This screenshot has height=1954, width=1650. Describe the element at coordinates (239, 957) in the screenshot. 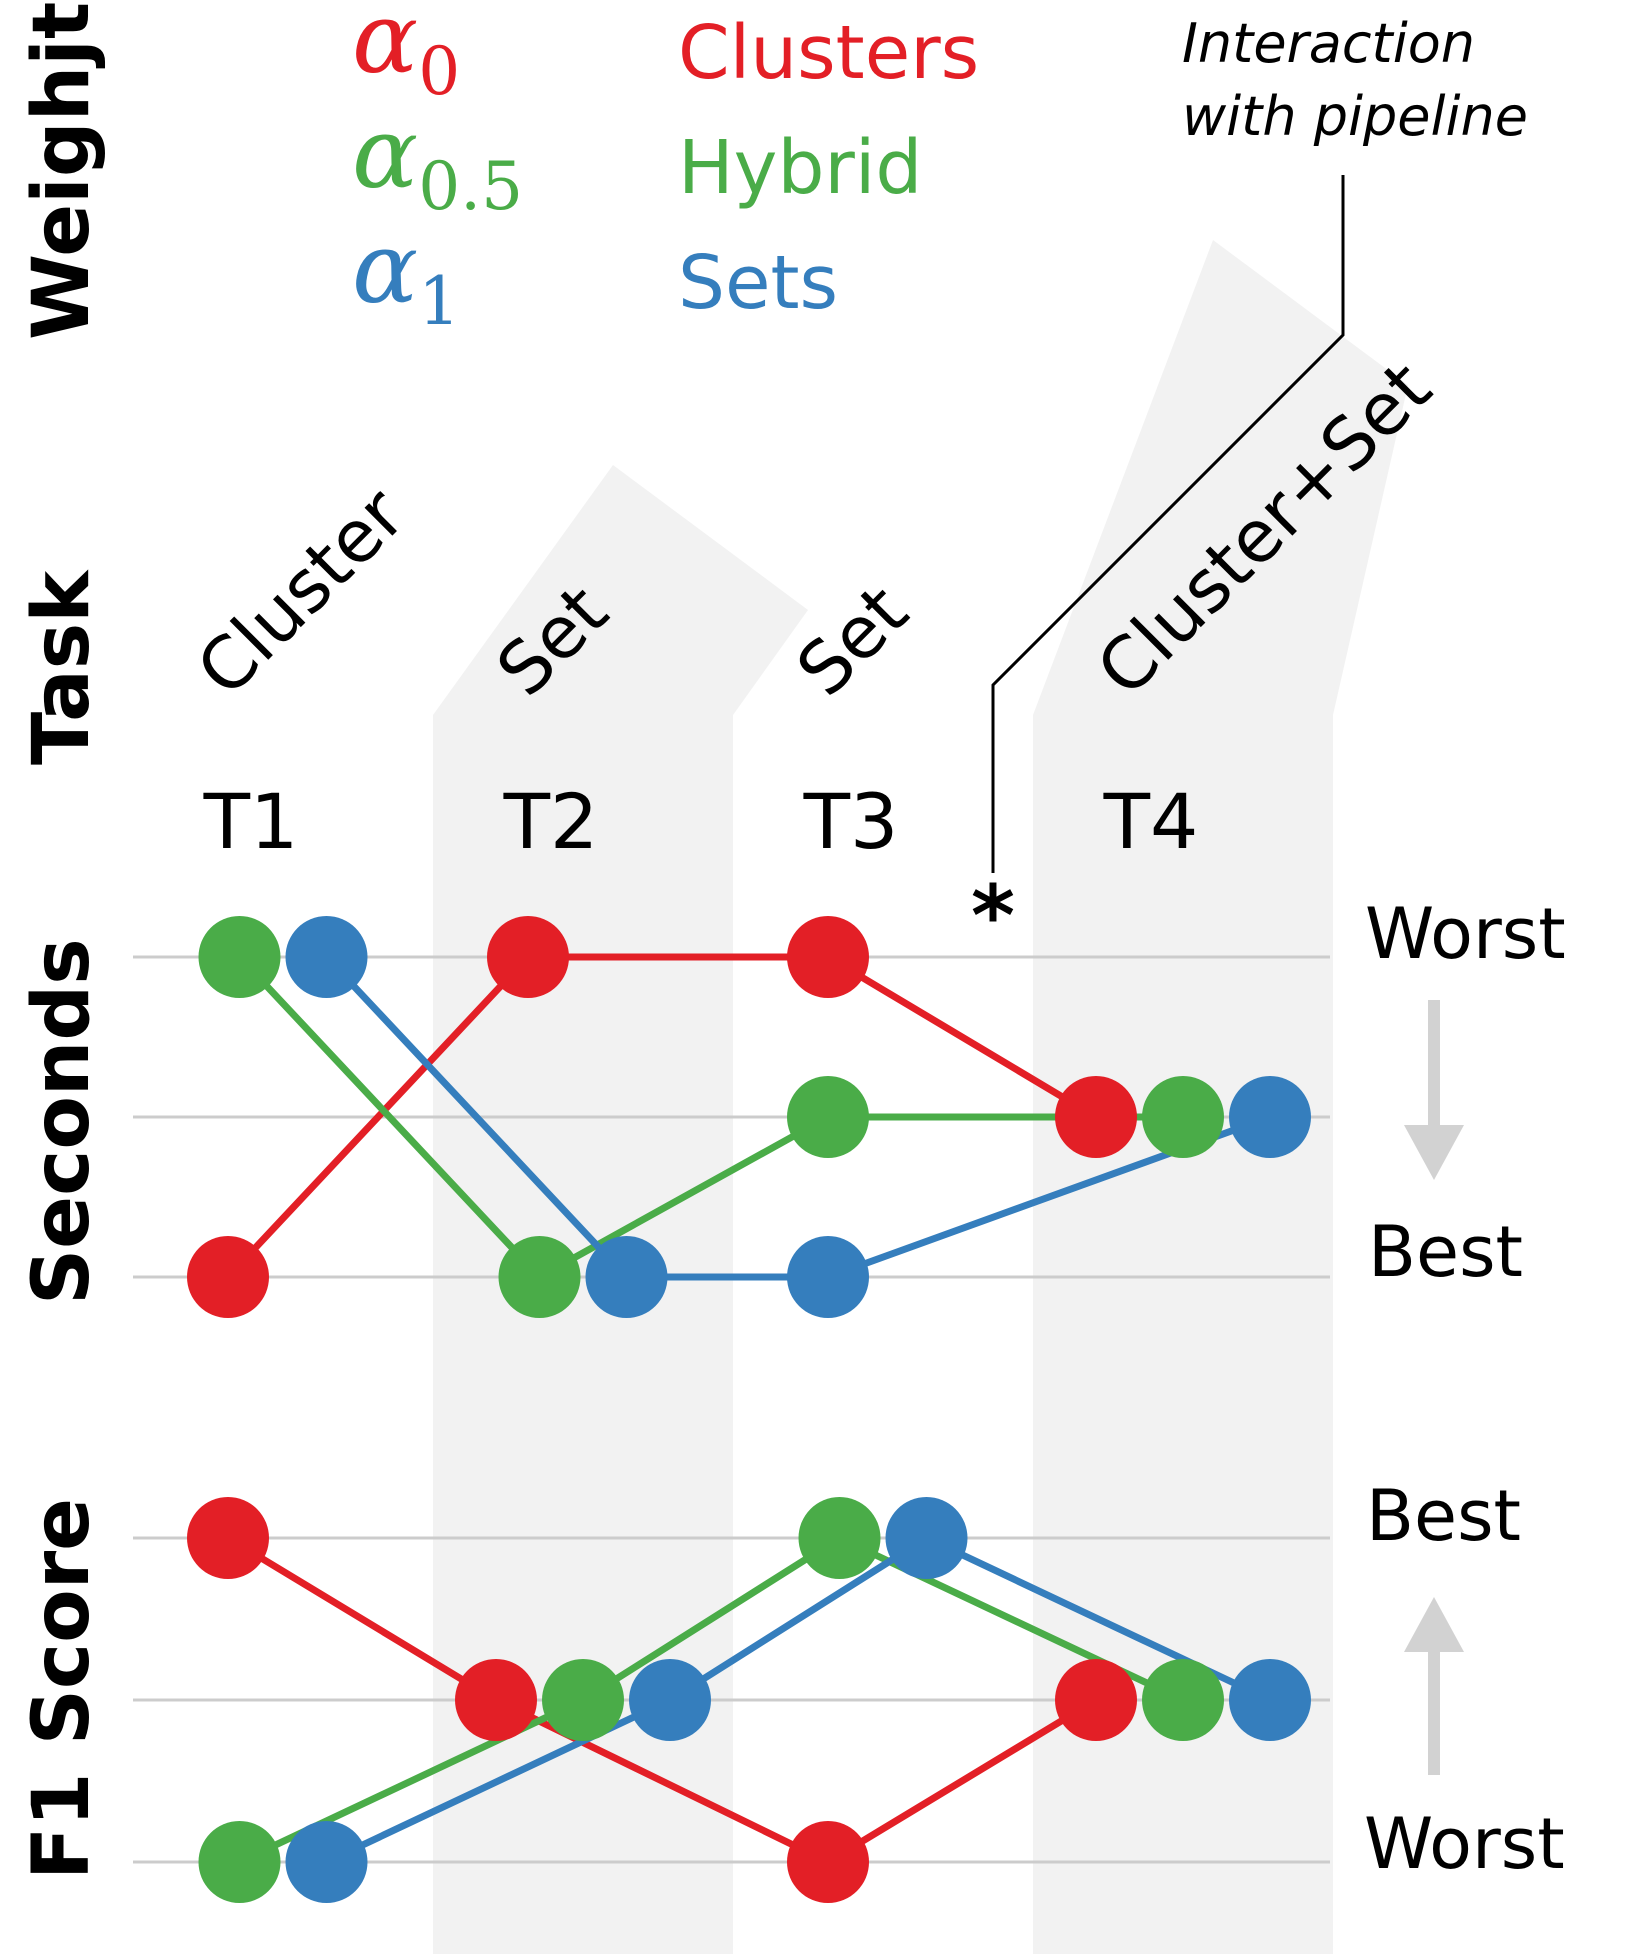

I see `point-0-hybrid-t1` at that location.